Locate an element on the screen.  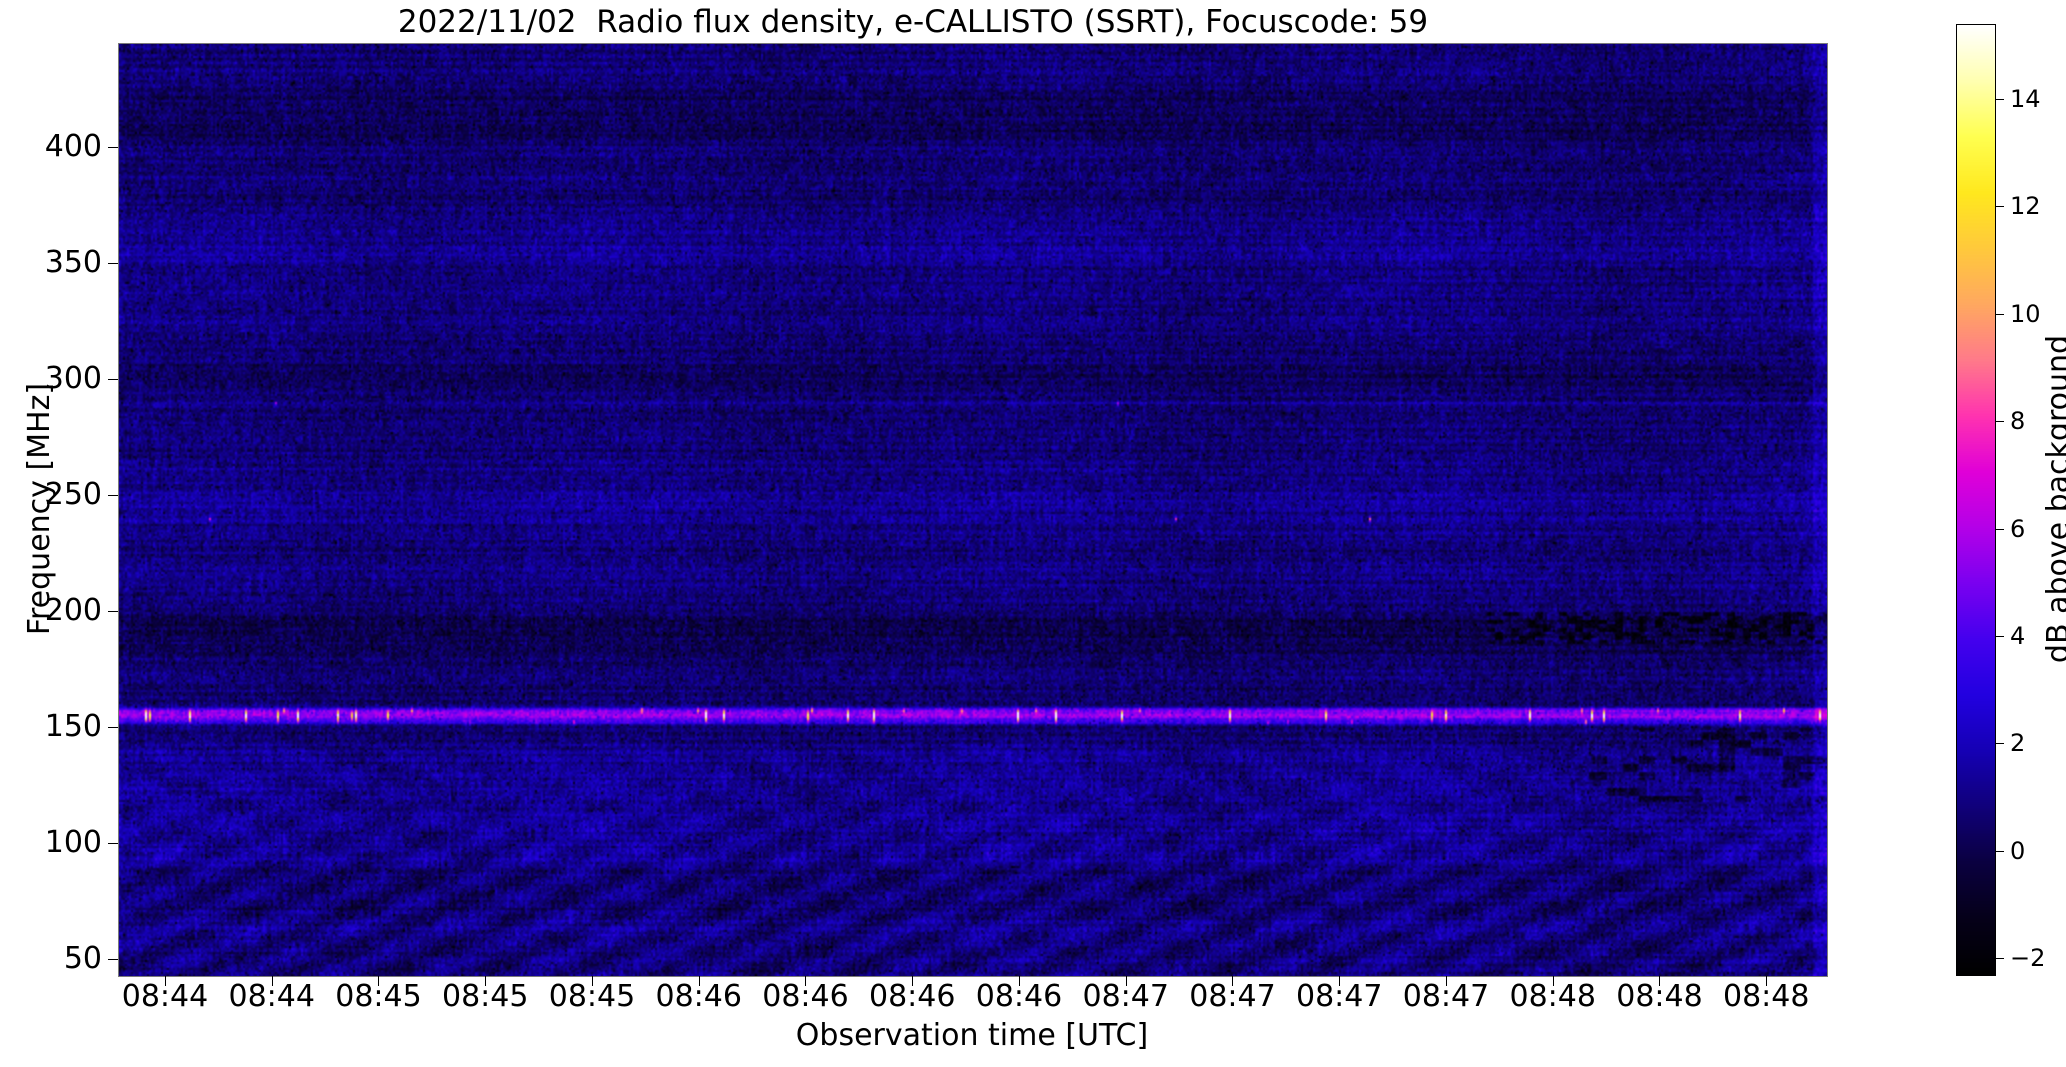
colorbar is located at coordinates (1976, 500).